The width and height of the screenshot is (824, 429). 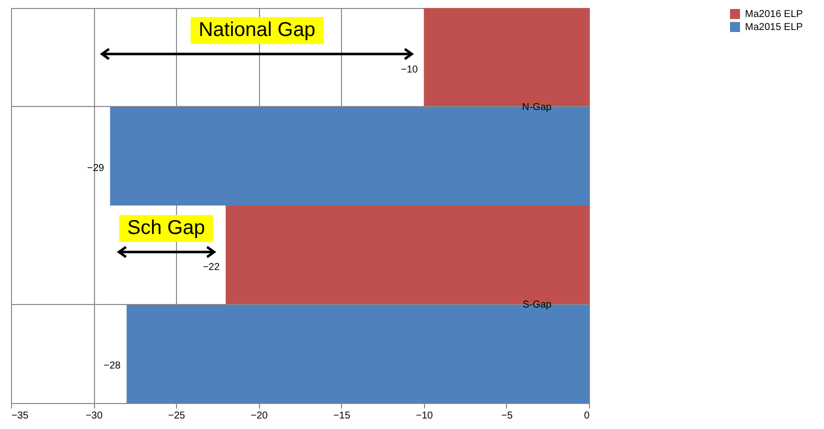 I want to click on x-tick-label: −35, so click(x=20, y=416).